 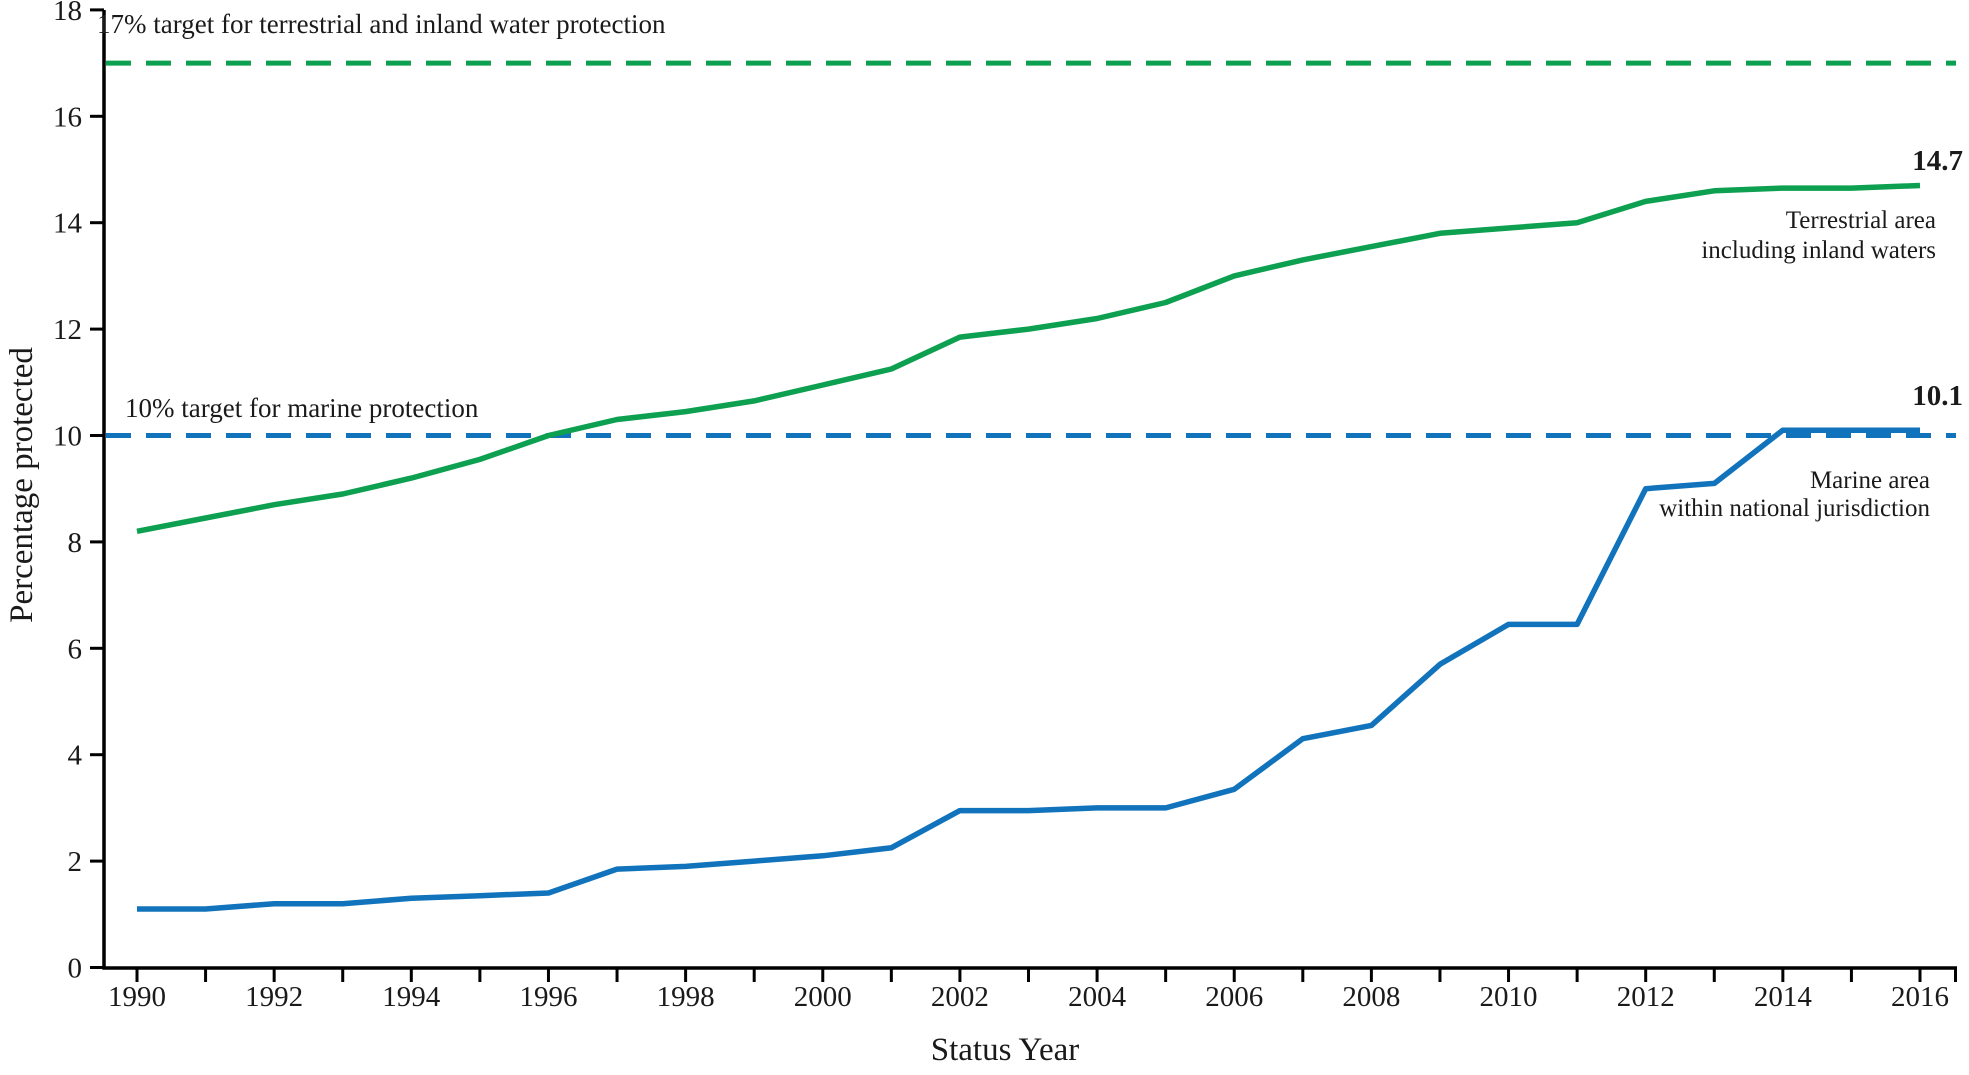 I want to click on x-tick-label: 1994, so click(x=411, y=997).